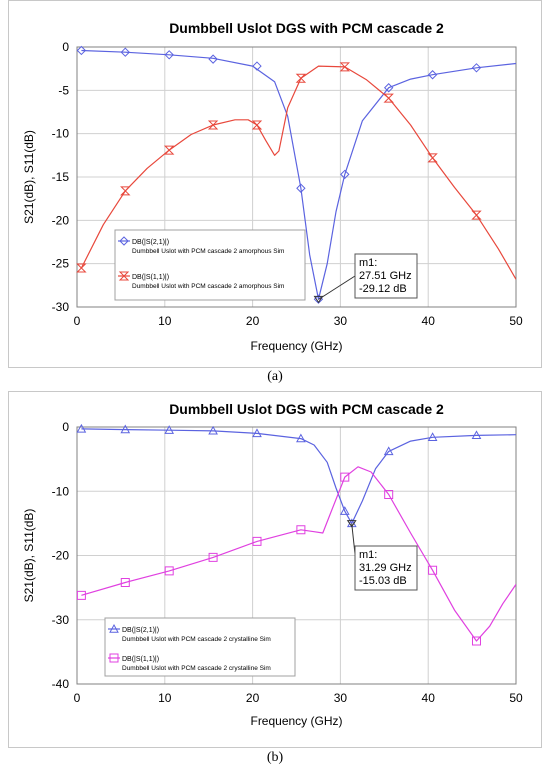  What do you see at coordinates (253, 321) in the screenshot?
I see `chart-a-x-tick-label: 20` at bounding box center [253, 321].